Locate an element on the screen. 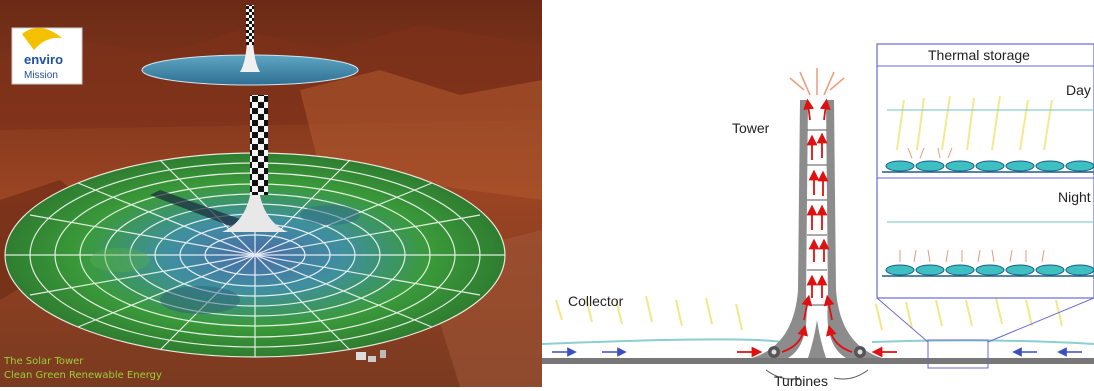  photo-caption-subtitle: Clean Green Renewable Energy is located at coordinates (83, 375).